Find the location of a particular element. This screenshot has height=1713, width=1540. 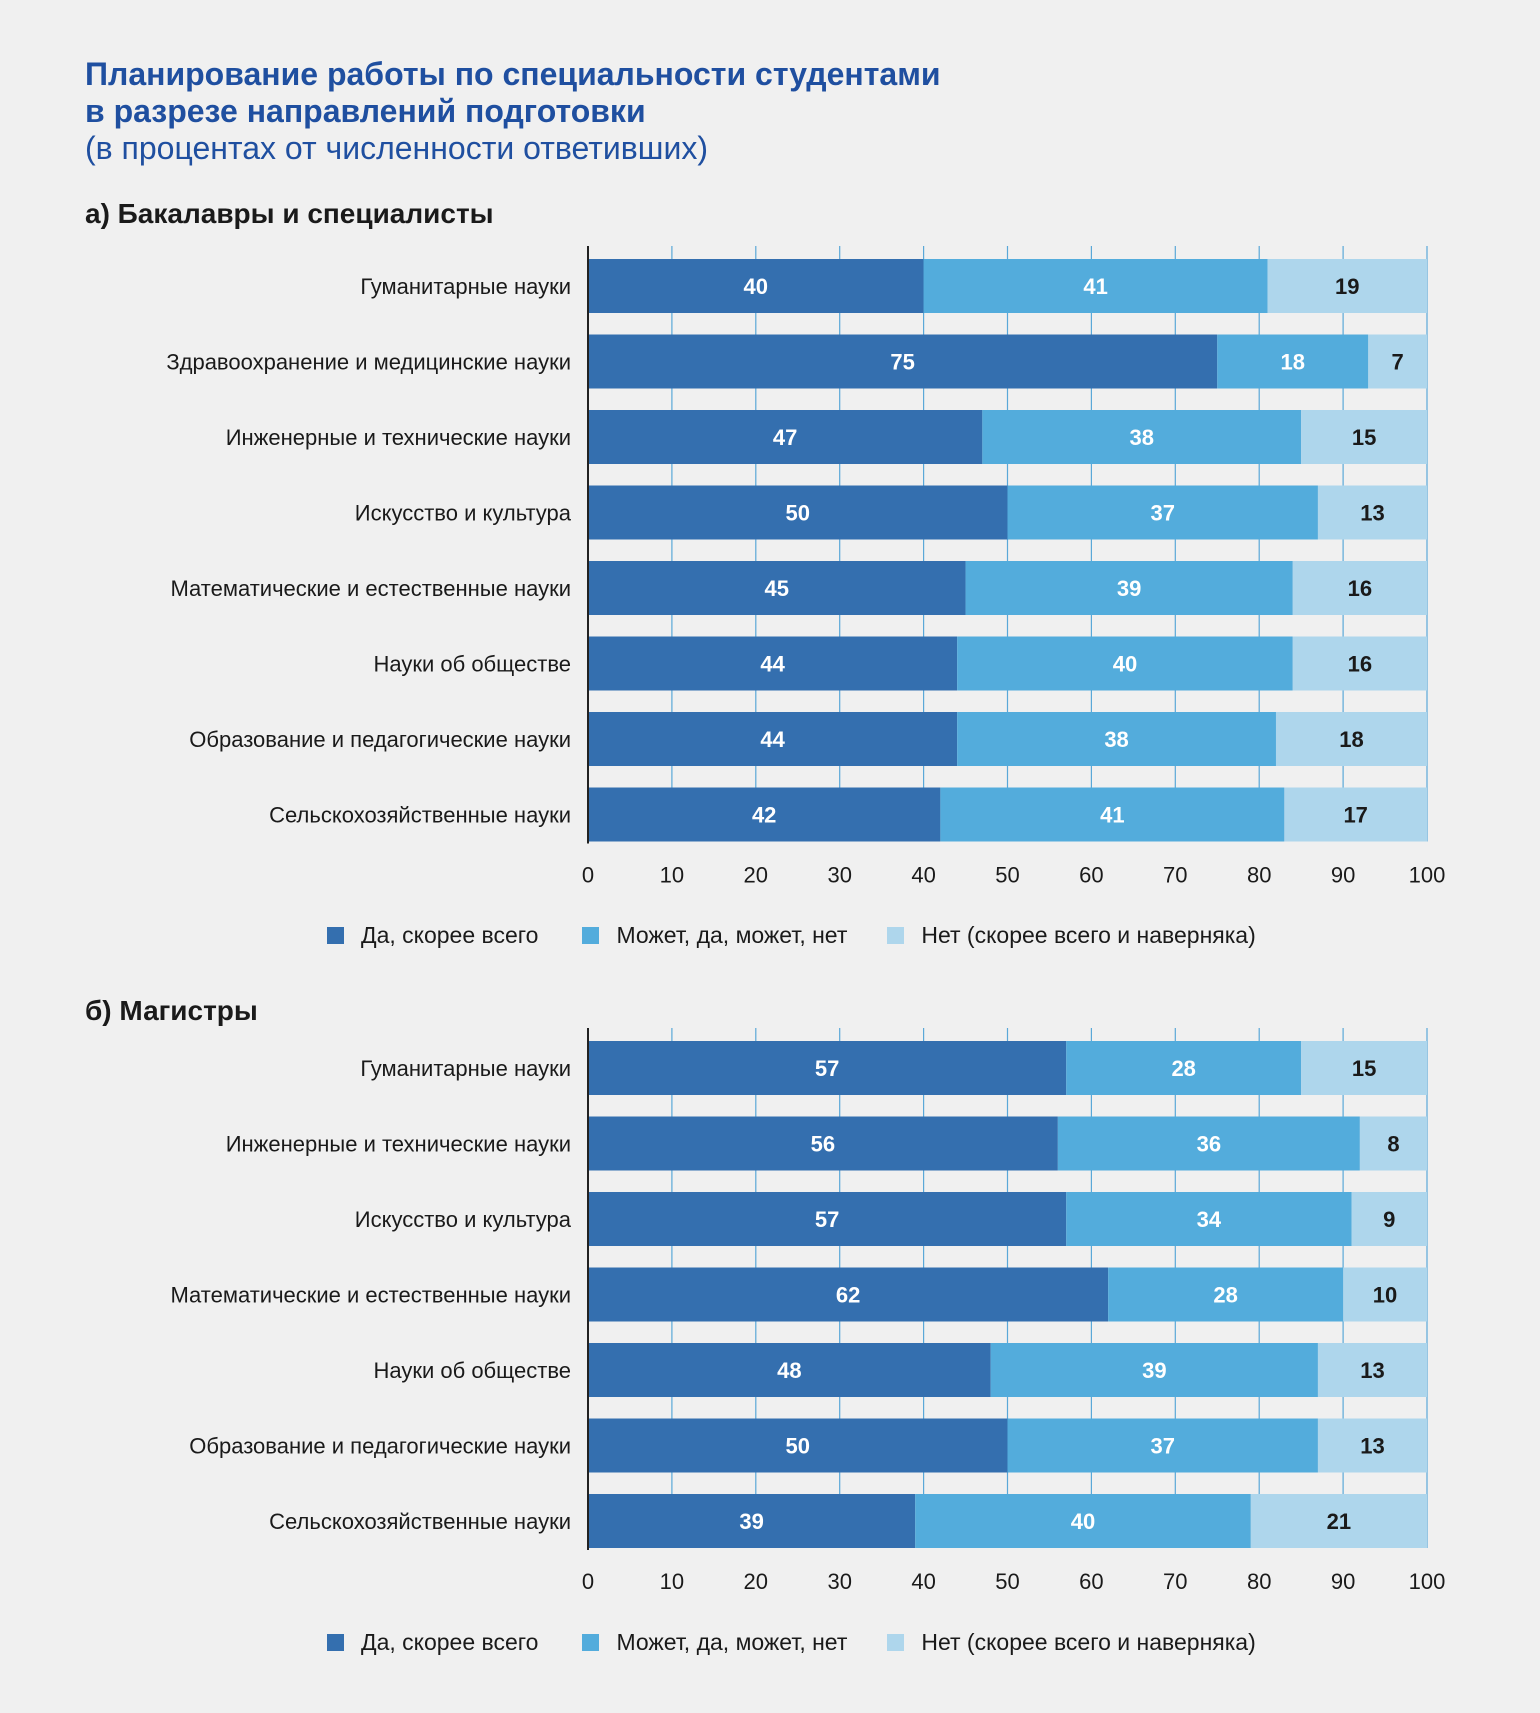

data-label: 28 is located at coordinates (1225, 1295).